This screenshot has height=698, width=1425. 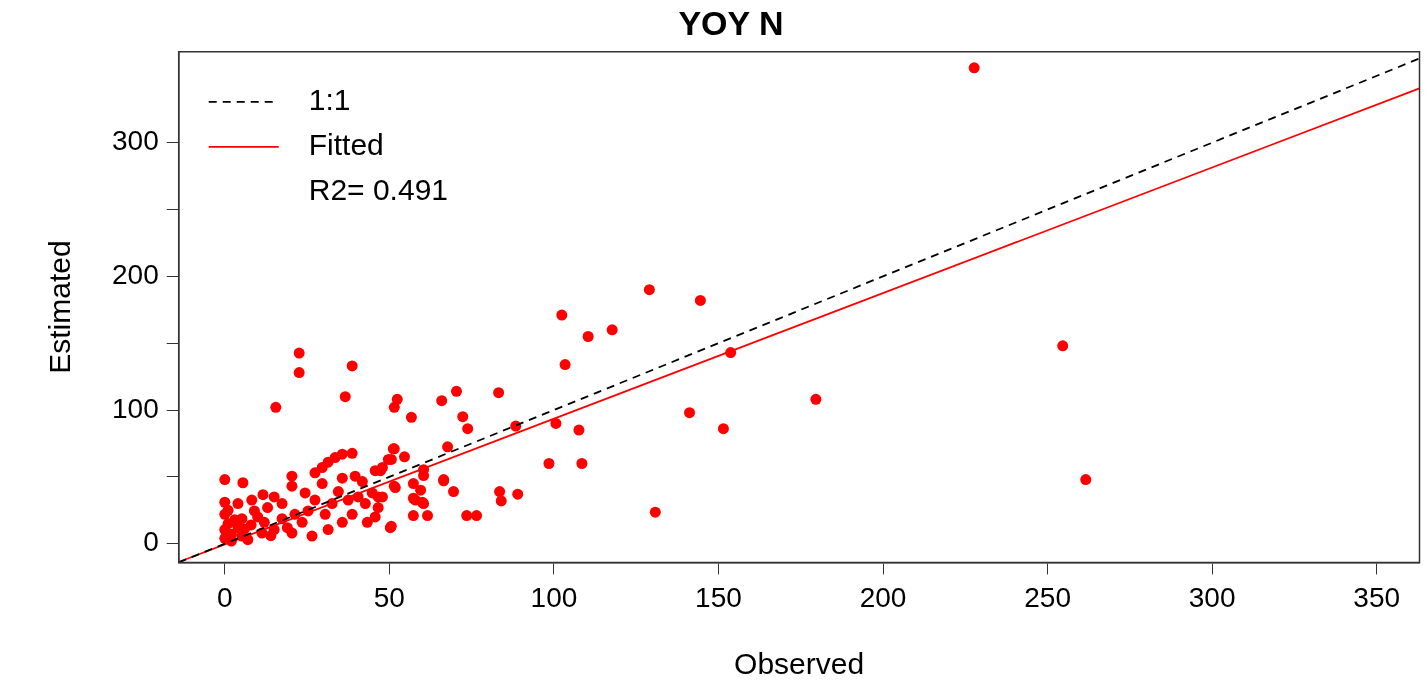 What do you see at coordinates (799, 664) in the screenshot?
I see `x-axis-title: Observed` at bounding box center [799, 664].